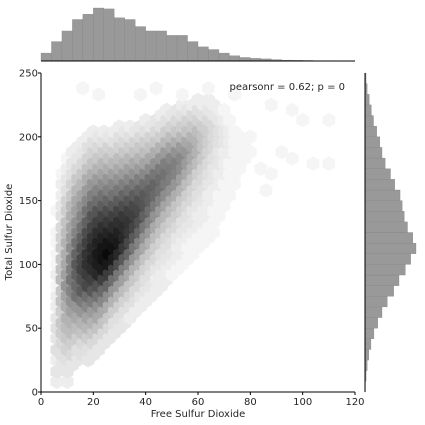  Describe the element at coordinates (31, 329) in the screenshot. I see `y-tick-label: 50` at that location.